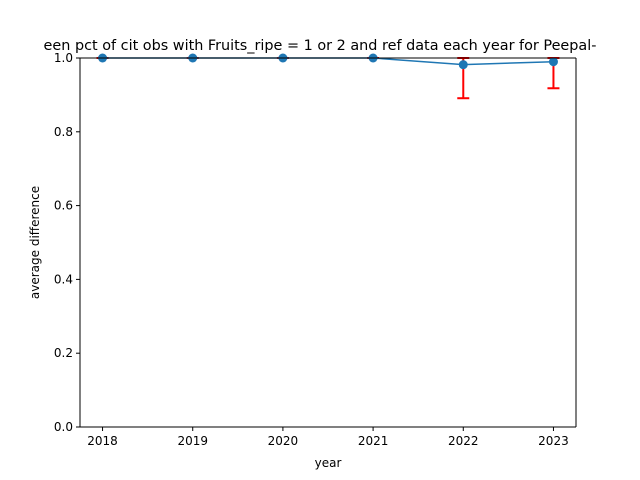 The height and width of the screenshot is (480, 640). Describe the element at coordinates (63, 279) in the screenshot. I see `y-tick-label: 0.4` at that location.